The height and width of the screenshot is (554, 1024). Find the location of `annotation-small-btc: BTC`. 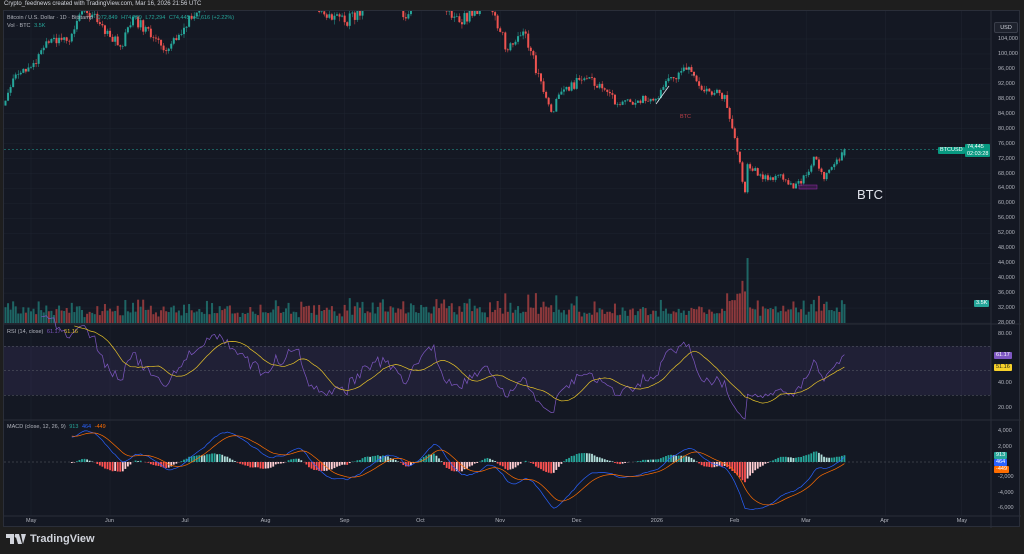

annotation-small-btc: BTC is located at coordinates (685, 117).